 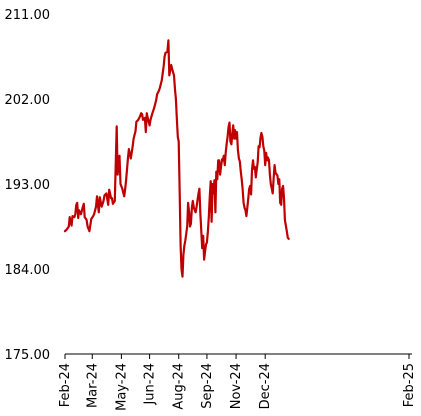 I want to click on y-tick-label: 211.00, so click(x=28, y=15).